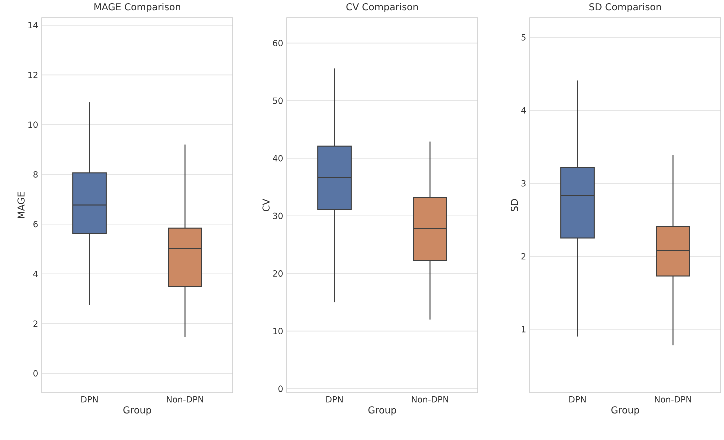  I want to click on y-tick-label: 12, so click(33, 75).